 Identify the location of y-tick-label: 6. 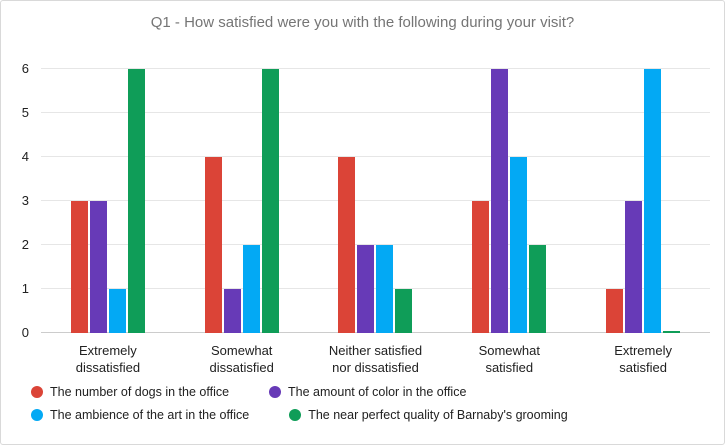
(25, 68).